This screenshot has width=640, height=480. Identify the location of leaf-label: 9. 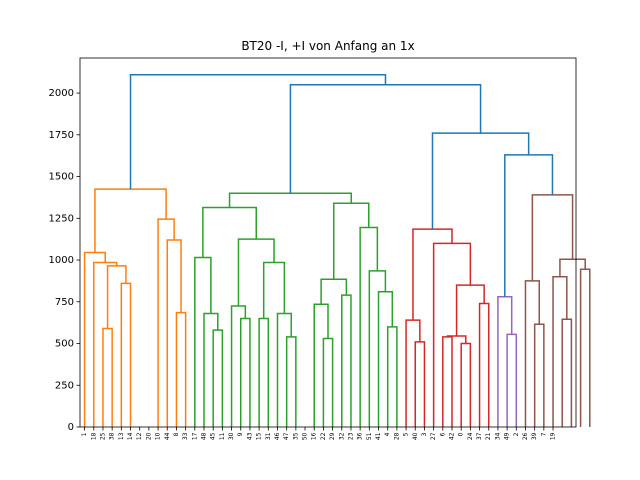
(240, 434).